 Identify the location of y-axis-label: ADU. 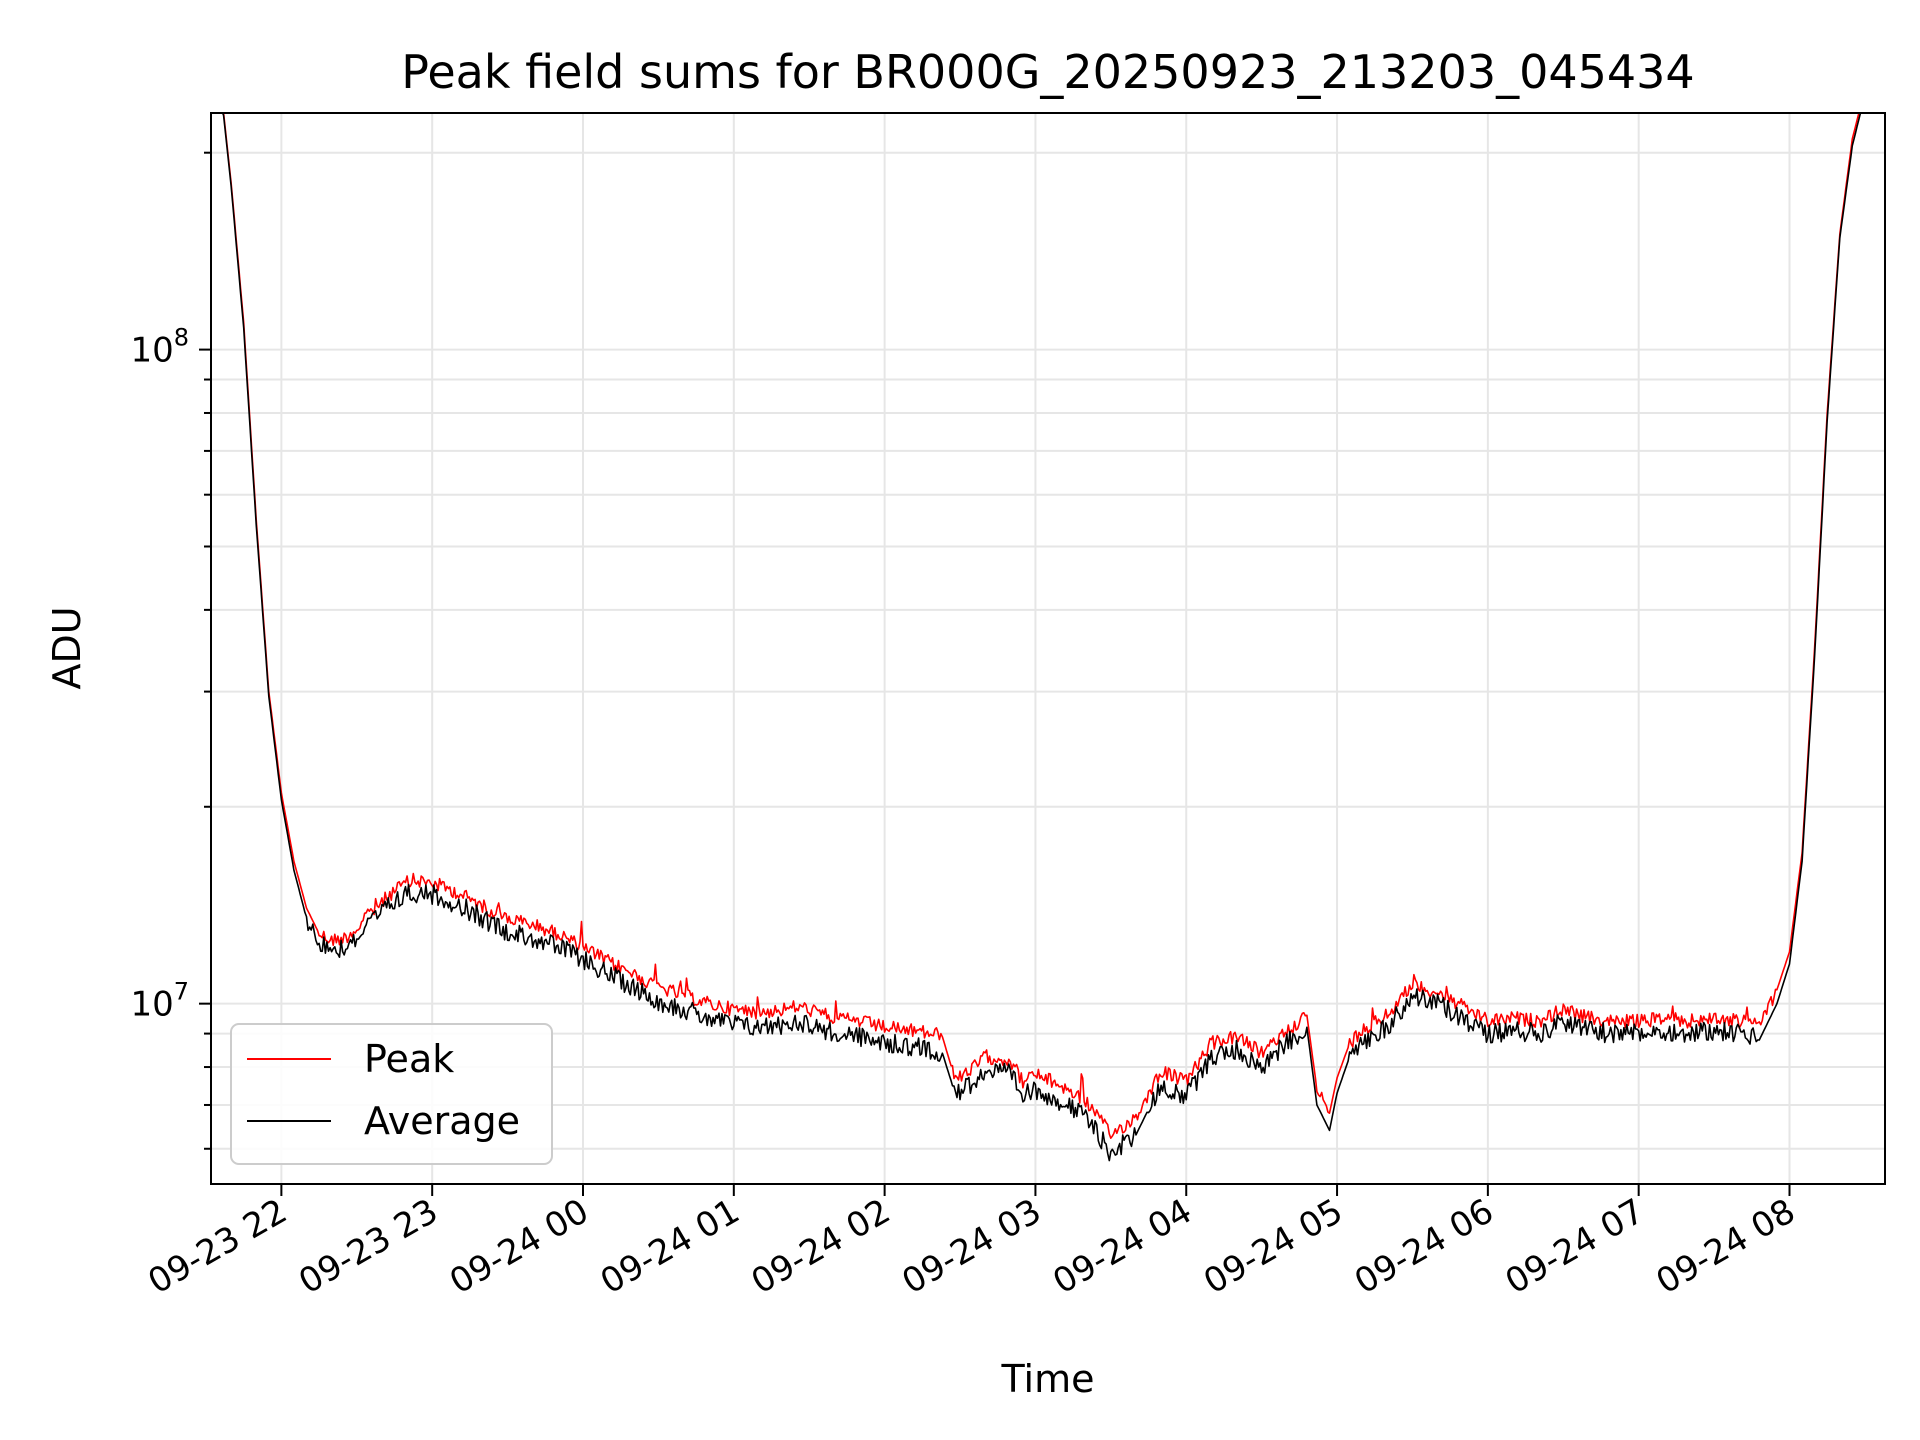
(67, 647).